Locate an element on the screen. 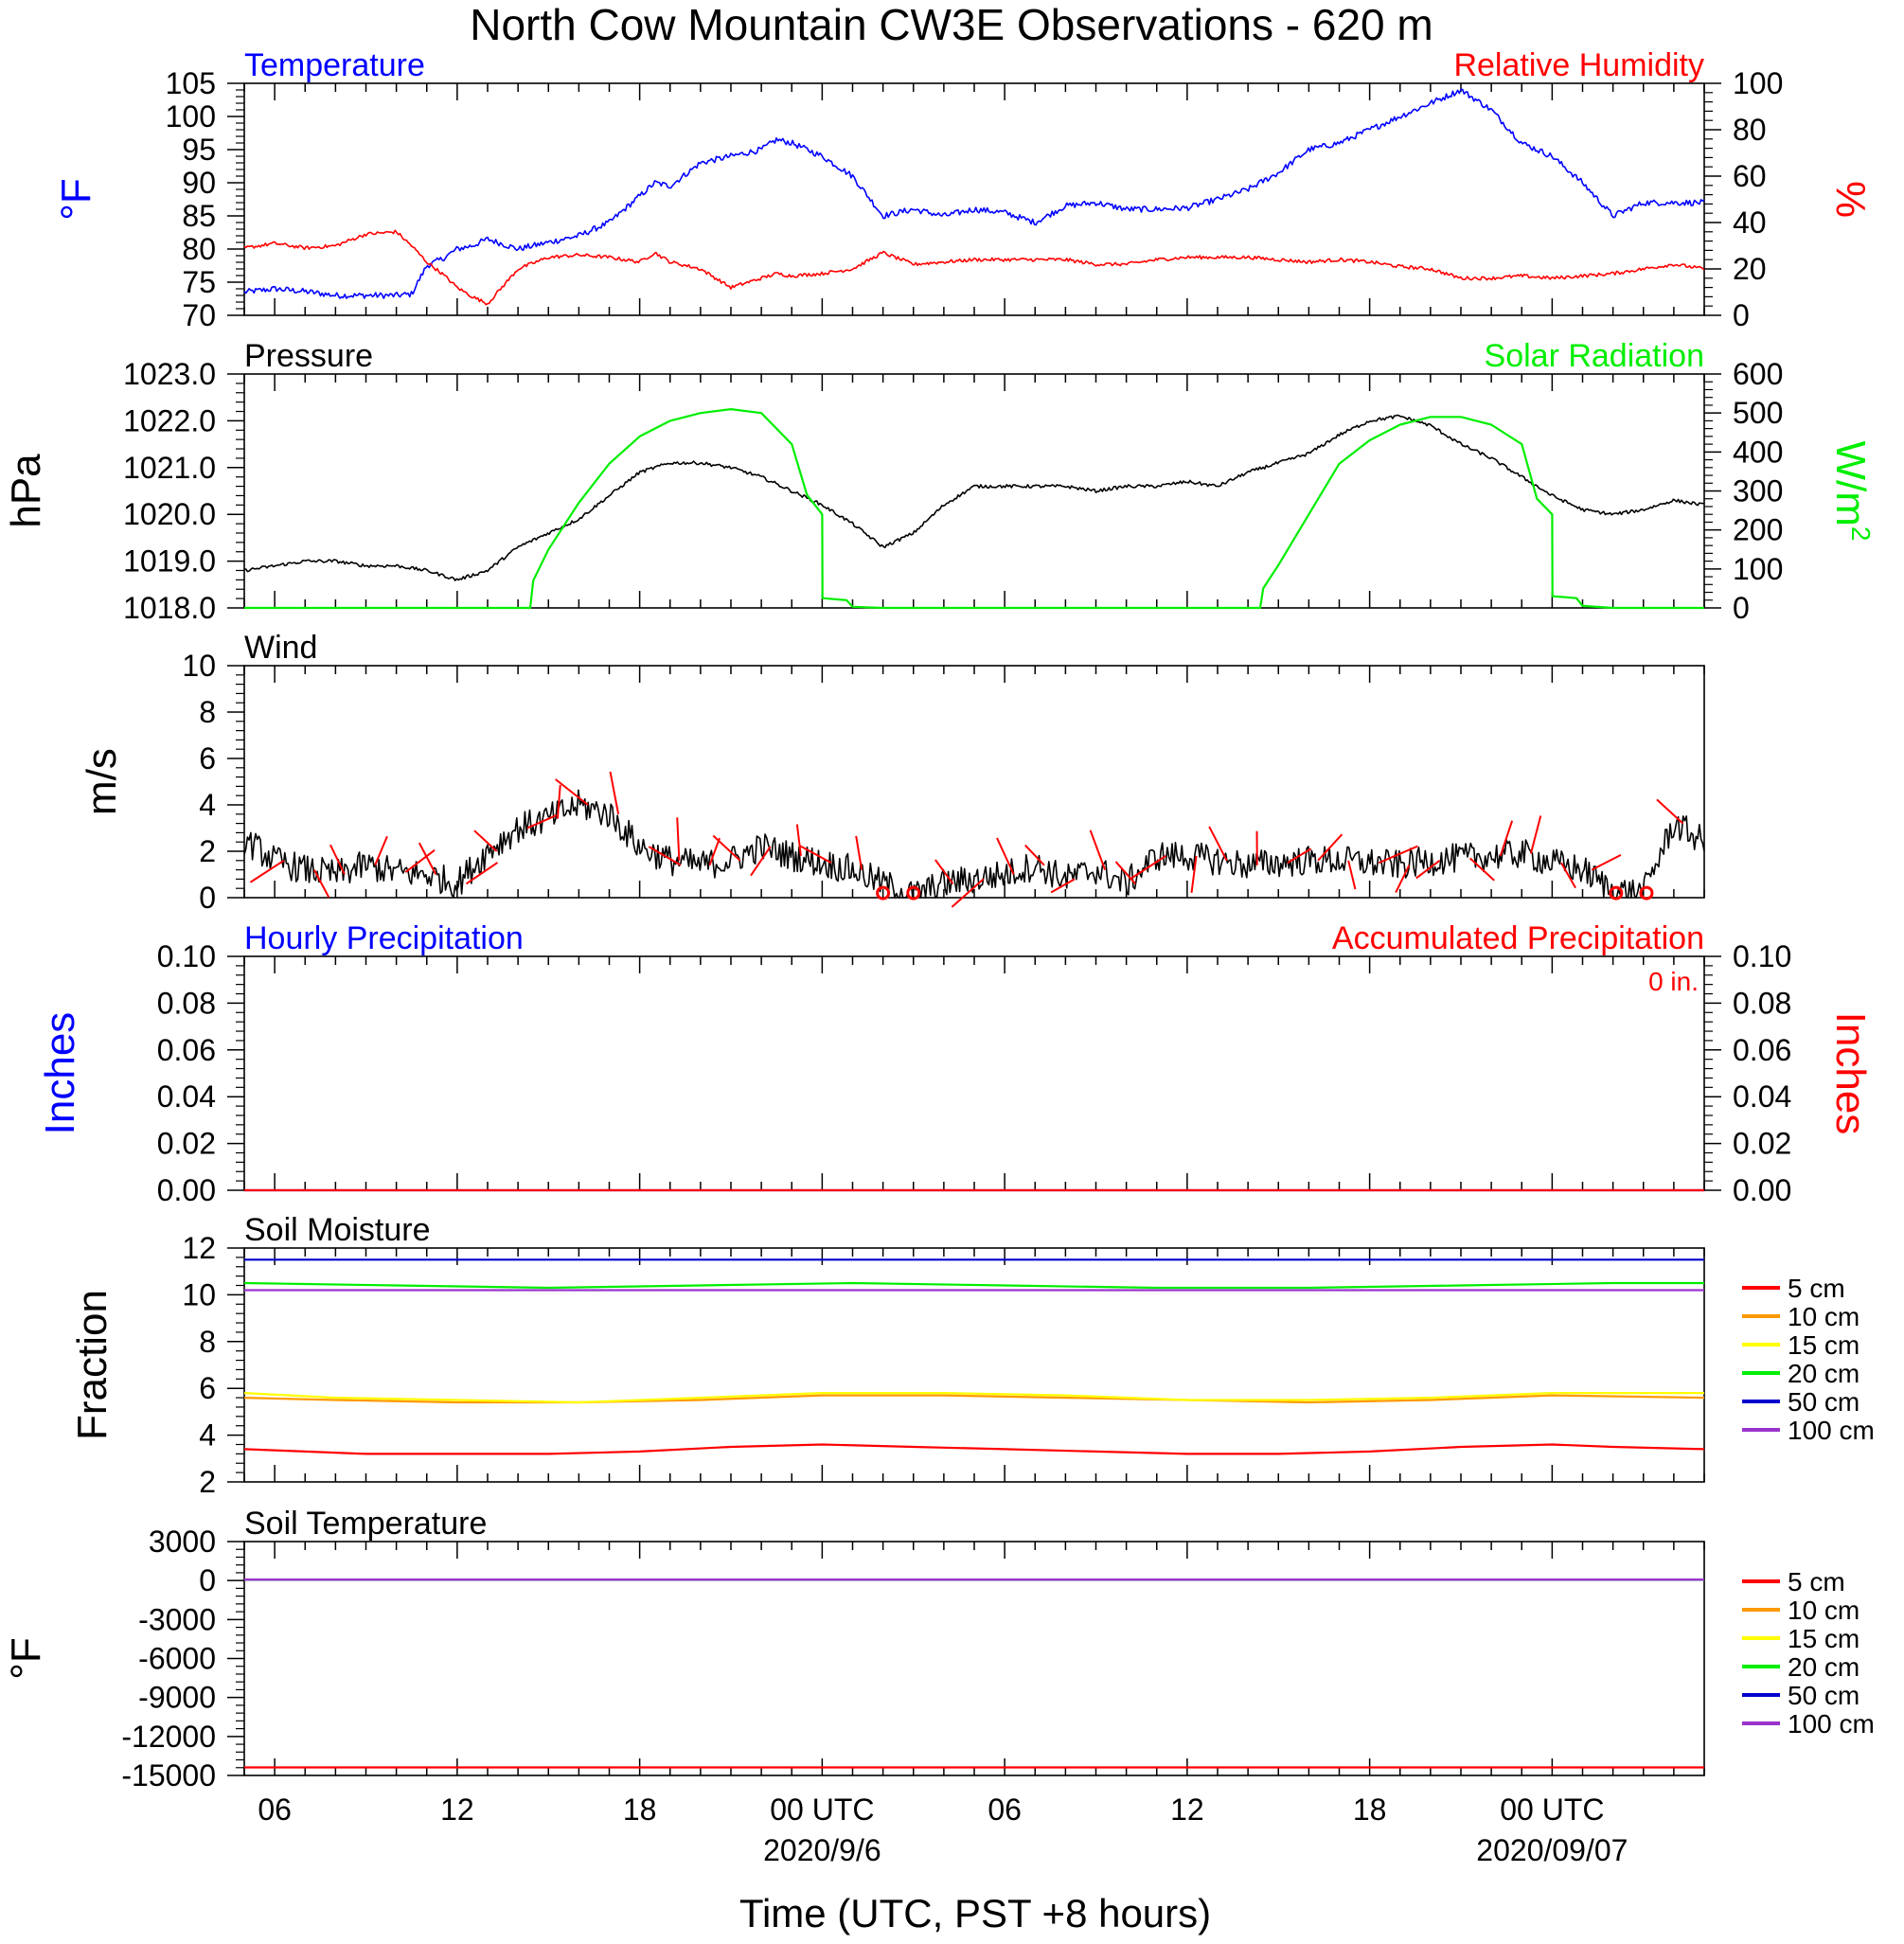  y-tick-label: 4 is located at coordinates (207, 805).